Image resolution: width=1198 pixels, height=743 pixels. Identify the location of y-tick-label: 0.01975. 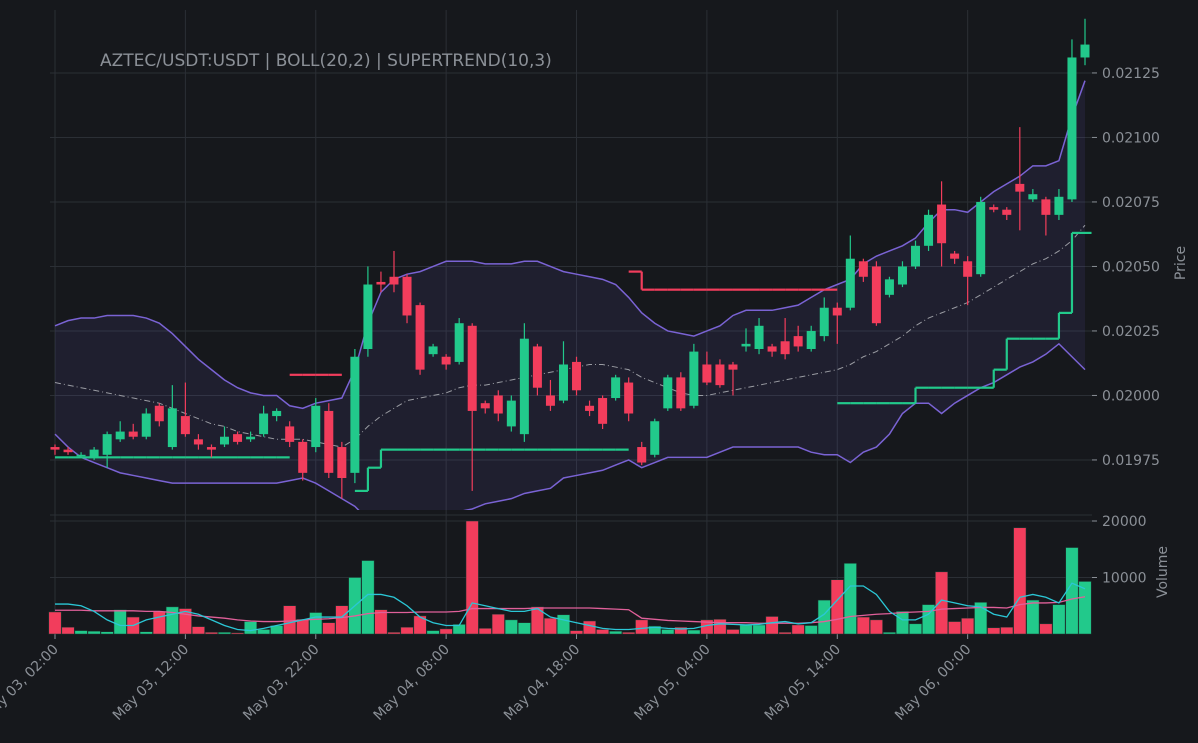
(1131, 461).